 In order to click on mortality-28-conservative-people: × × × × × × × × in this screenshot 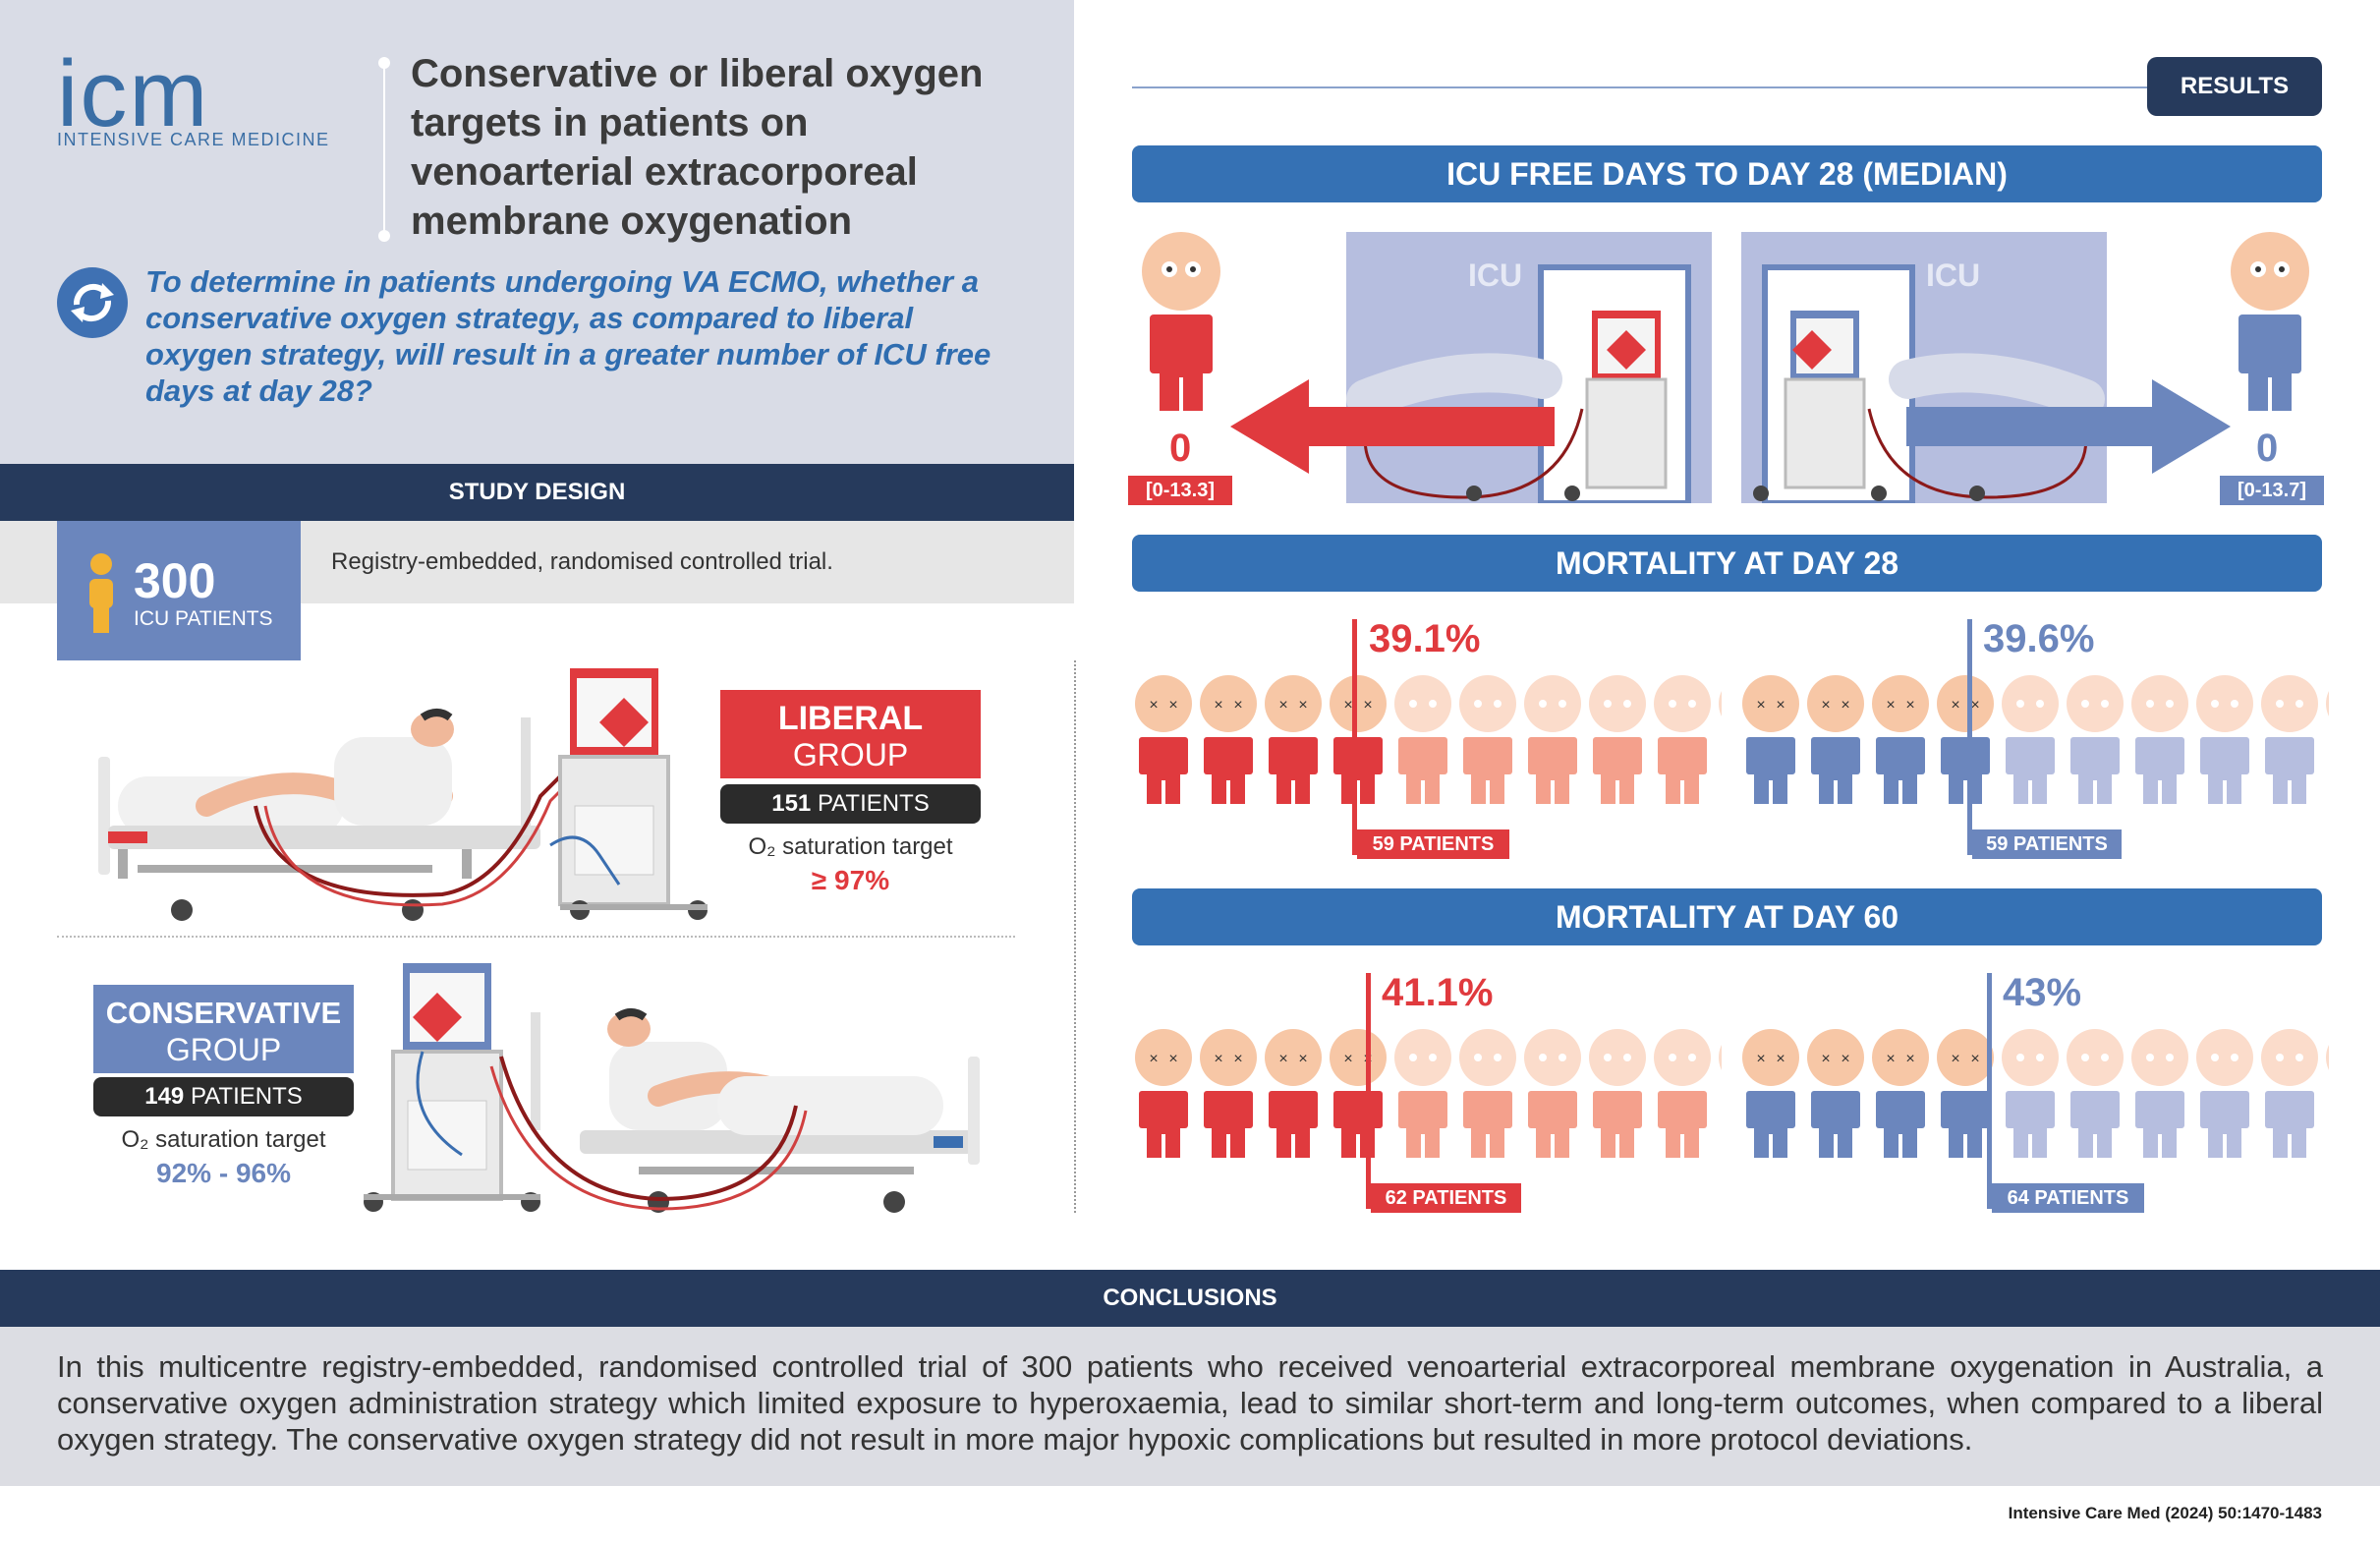, I will do `click(2059, 745)`.